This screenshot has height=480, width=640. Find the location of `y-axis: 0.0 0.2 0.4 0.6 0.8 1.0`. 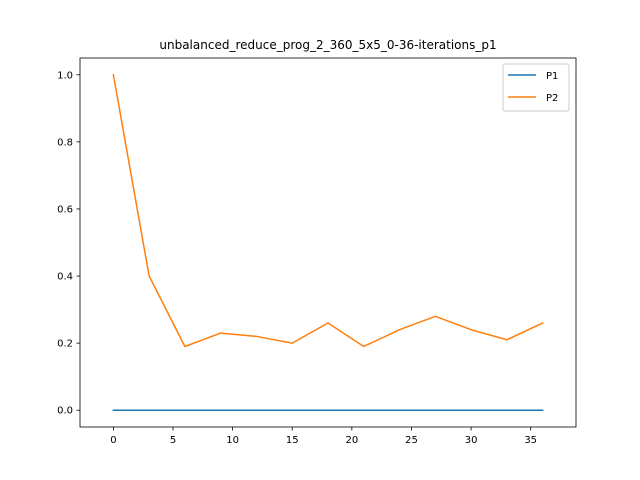

y-axis: 0.0 0.2 0.4 0.6 0.8 1.0 is located at coordinates (68, 243).